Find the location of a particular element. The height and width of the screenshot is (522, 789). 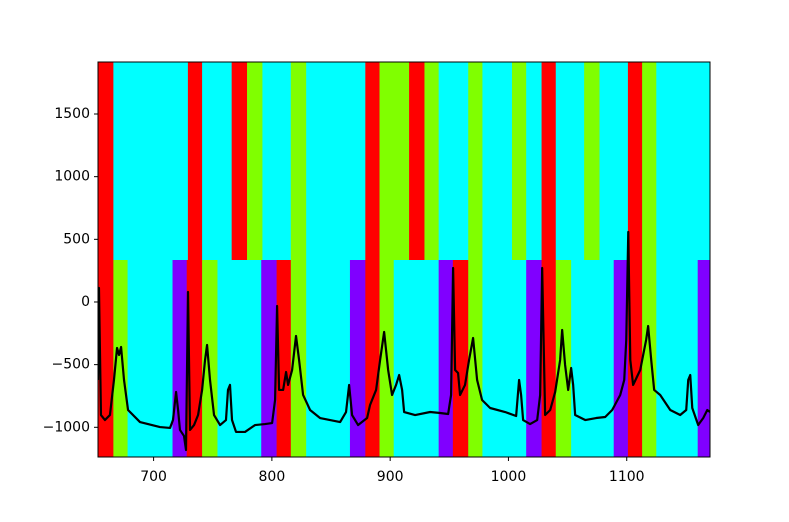

x-tick-label: 800 is located at coordinates (272, 477).